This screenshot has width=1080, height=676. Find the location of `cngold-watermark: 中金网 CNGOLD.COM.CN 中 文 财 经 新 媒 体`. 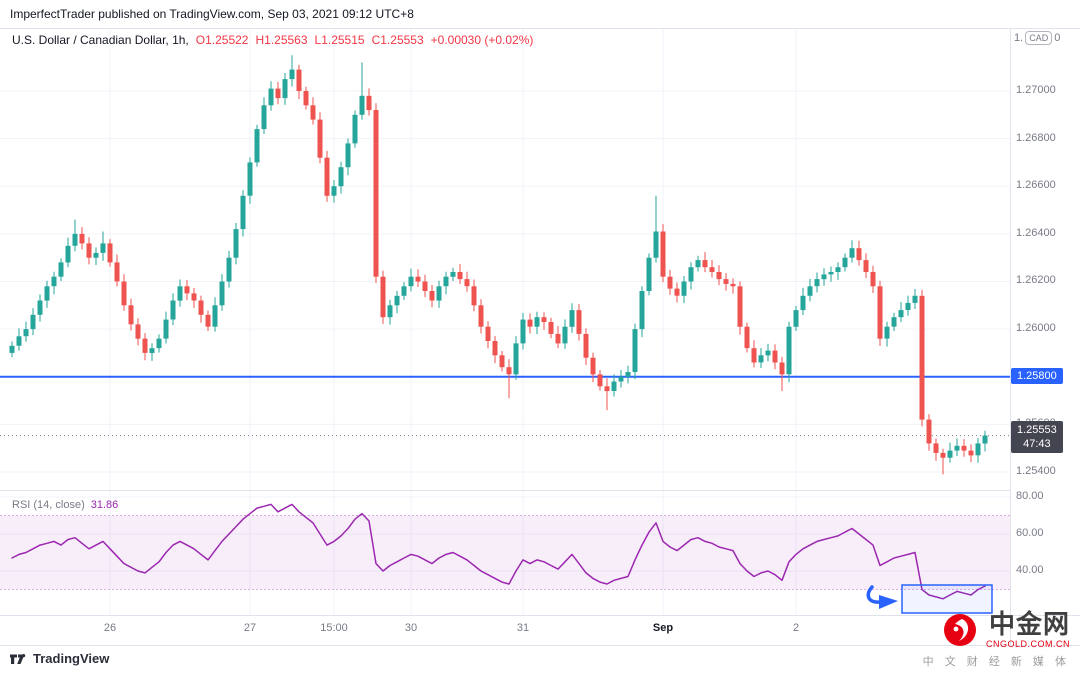

cngold-watermark: 中金网 CNGOLD.COM.CN 中 文 财 经 新 媒 体 is located at coordinates (996, 639).